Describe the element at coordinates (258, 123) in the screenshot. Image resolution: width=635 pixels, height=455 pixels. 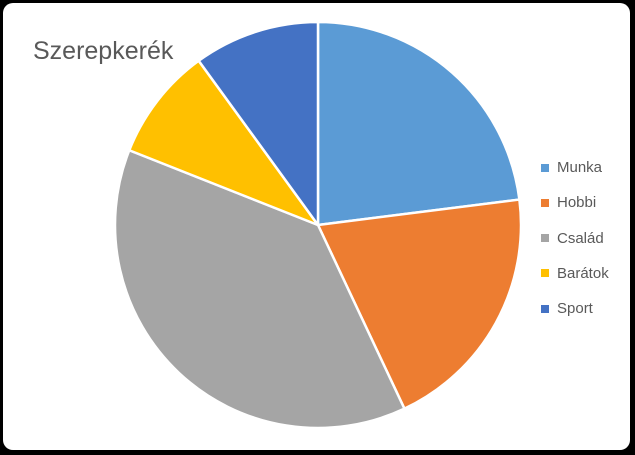
I see `pie-slice-sport` at that location.